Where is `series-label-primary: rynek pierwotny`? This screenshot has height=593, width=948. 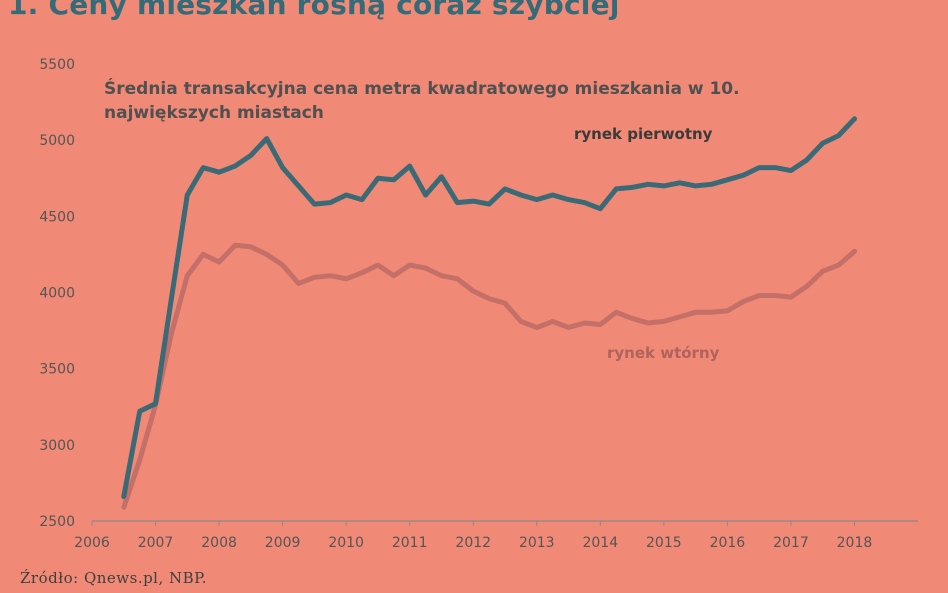 series-label-primary: rynek pierwotny is located at coordinates (643, 134).